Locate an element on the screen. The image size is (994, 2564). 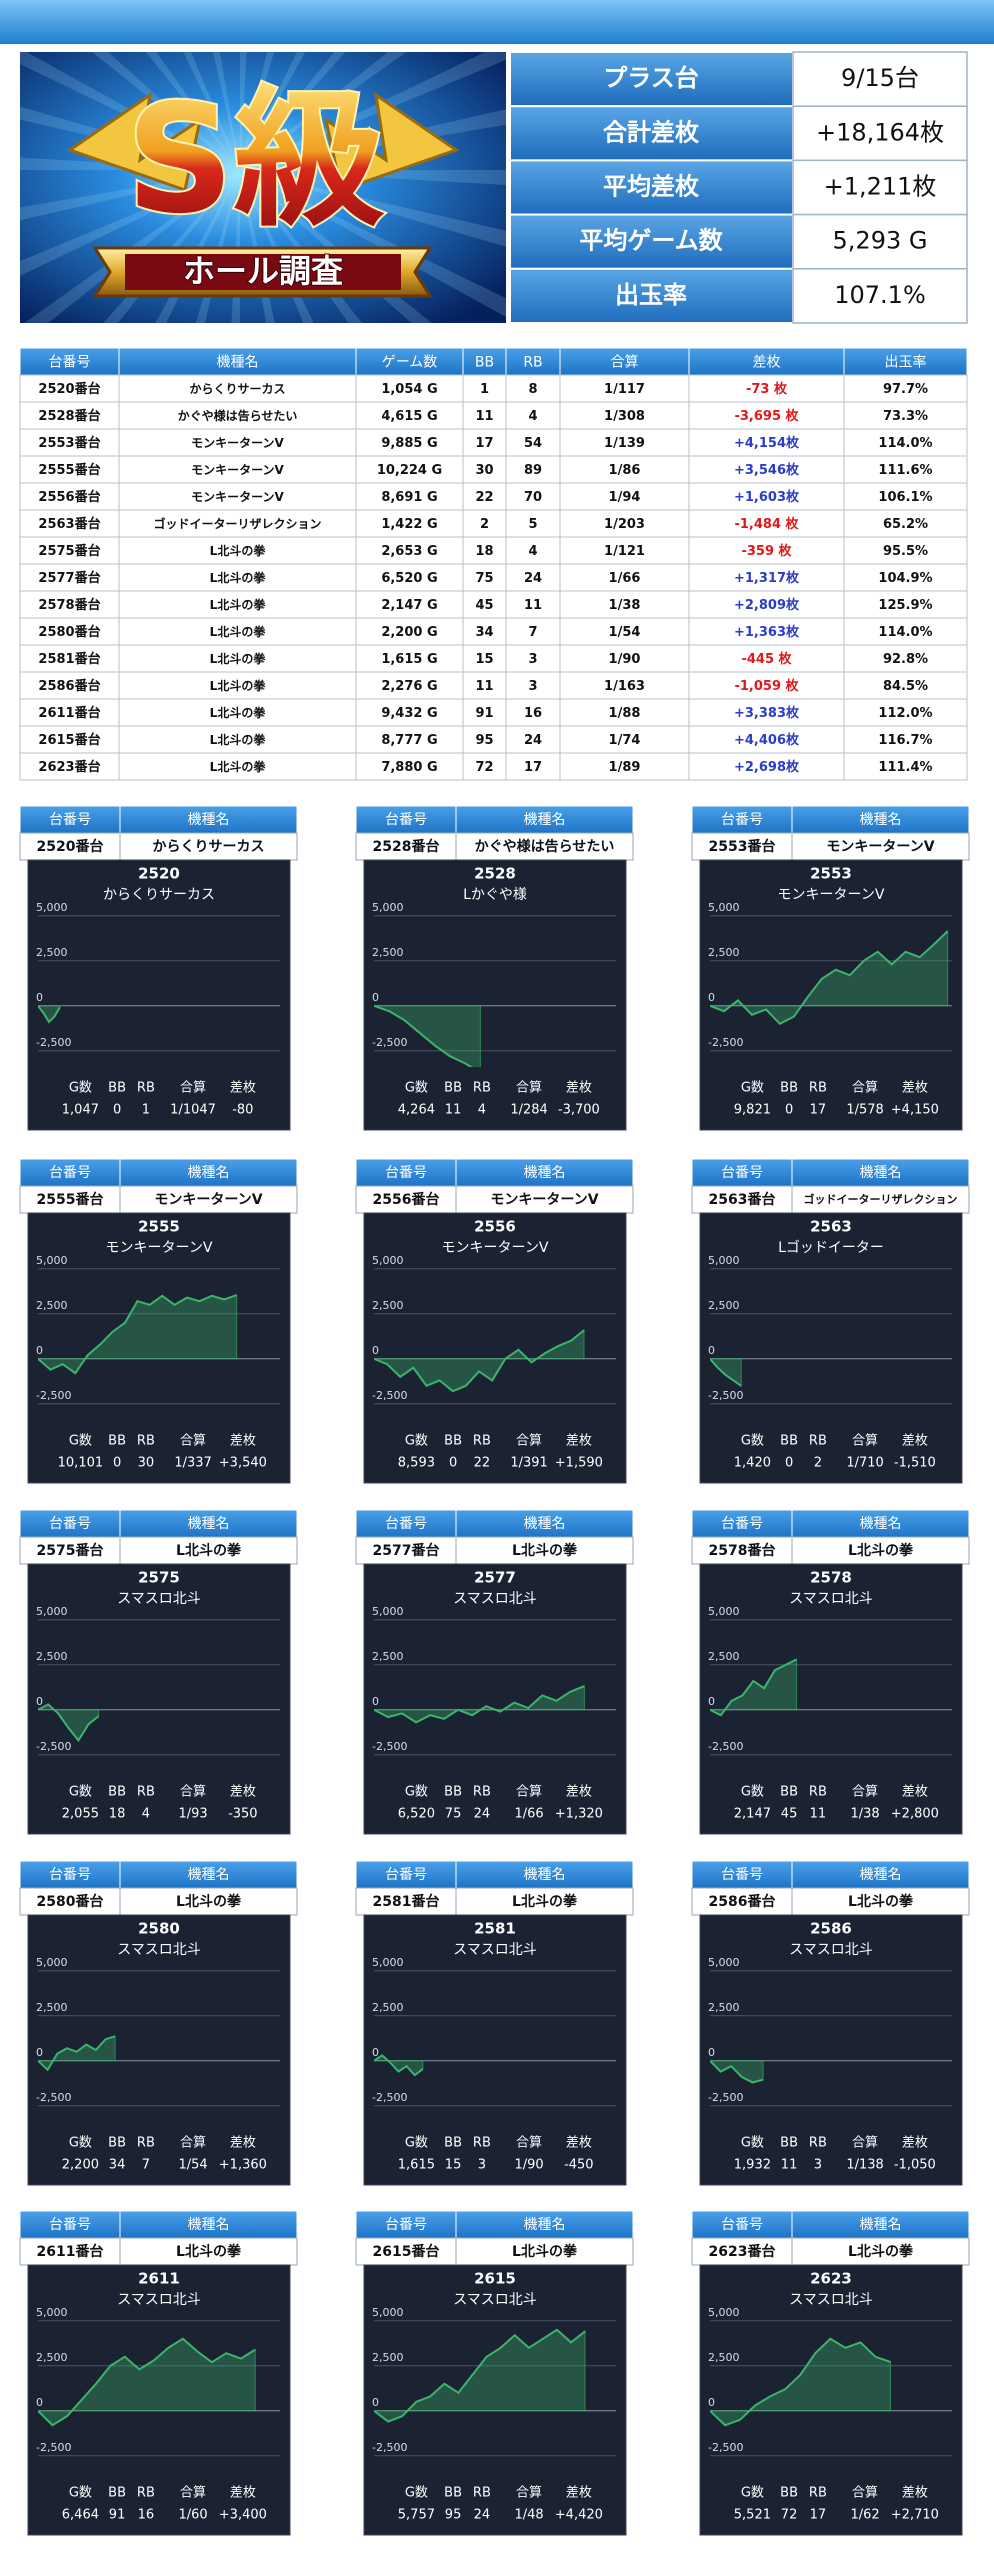
y-tick-label: 0 is located at coordinates (375, 1350).